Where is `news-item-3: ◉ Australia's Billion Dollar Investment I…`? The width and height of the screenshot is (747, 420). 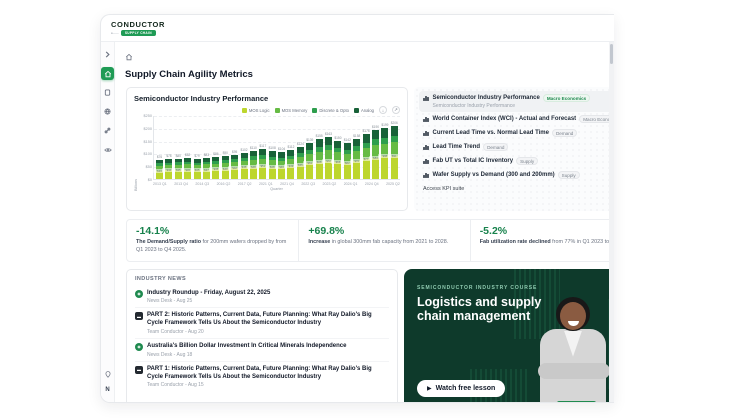 news-item-3: ◉ Australia's Billion Dollar Investment I… is located at coordinates (262, 349).